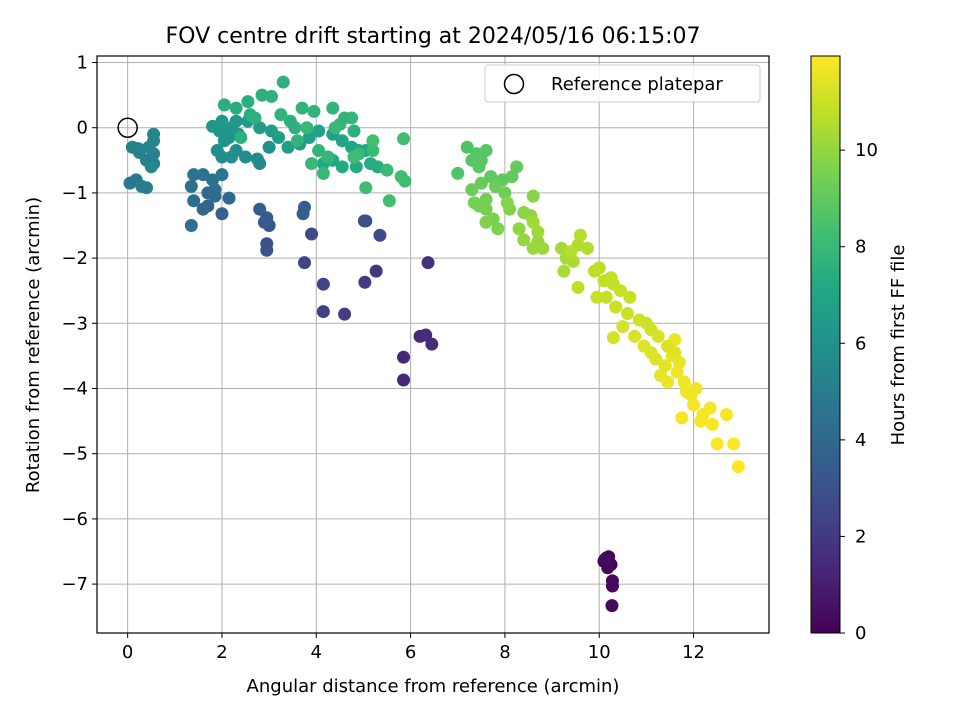 Image resolution: width=960 pixels, height=720 pixels. I want to click on y-axis-ticks: 1 0 −1 −2 −3 −4 −5 −6 −7, so click(79, 324).